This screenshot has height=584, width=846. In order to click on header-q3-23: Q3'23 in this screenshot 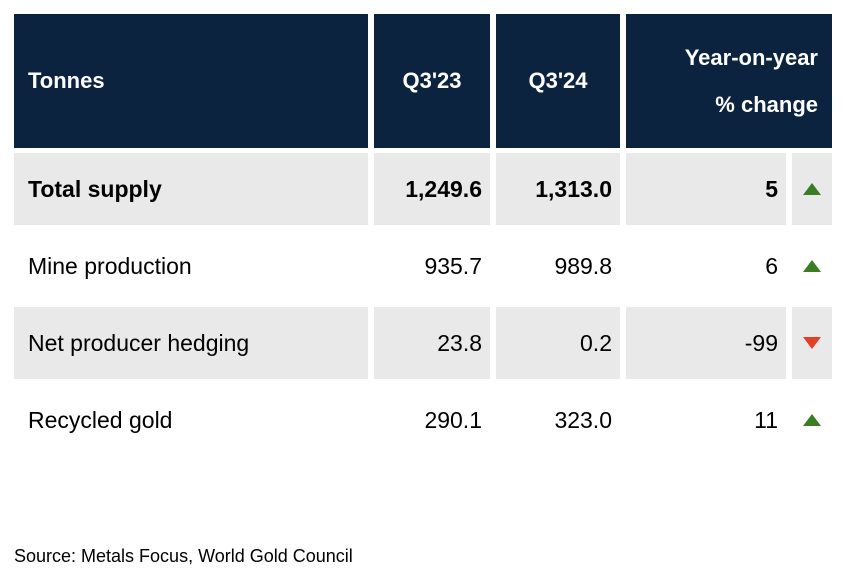, I will do `click(432, 81)`.